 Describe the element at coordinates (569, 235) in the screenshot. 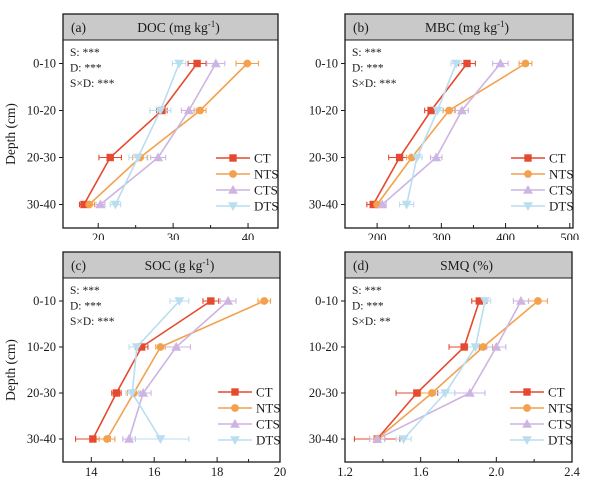

I see `x-tick-label: 500` at that location.